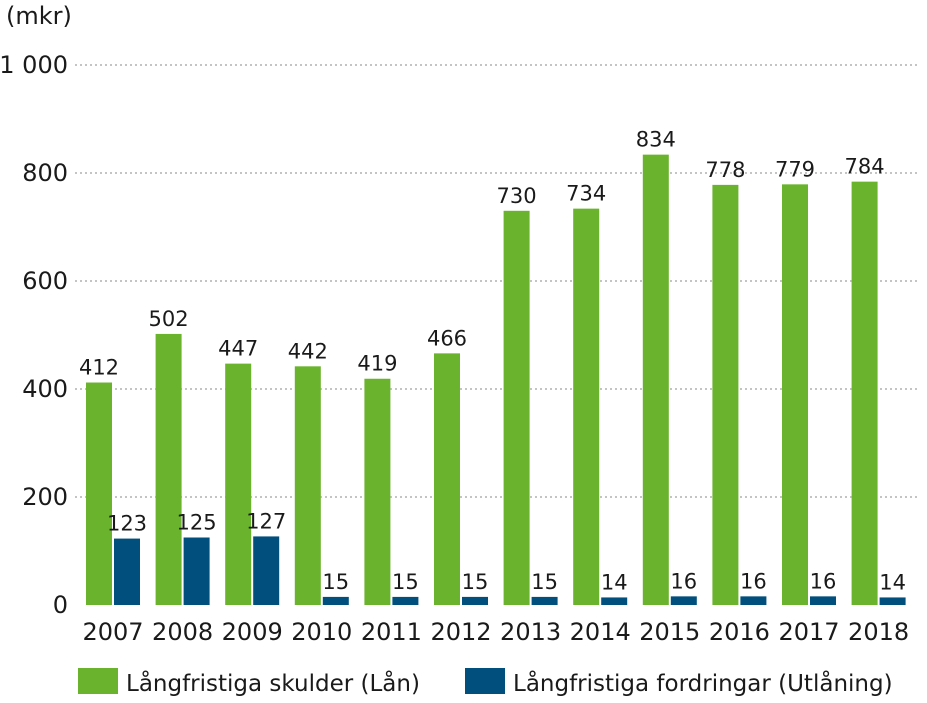 This screenshot has width=927, height=703. What do you see at coordinates (795, 169) in the screenshot?
I see `data-label-long-term-debts: 779` at bounding box center [795, 169].